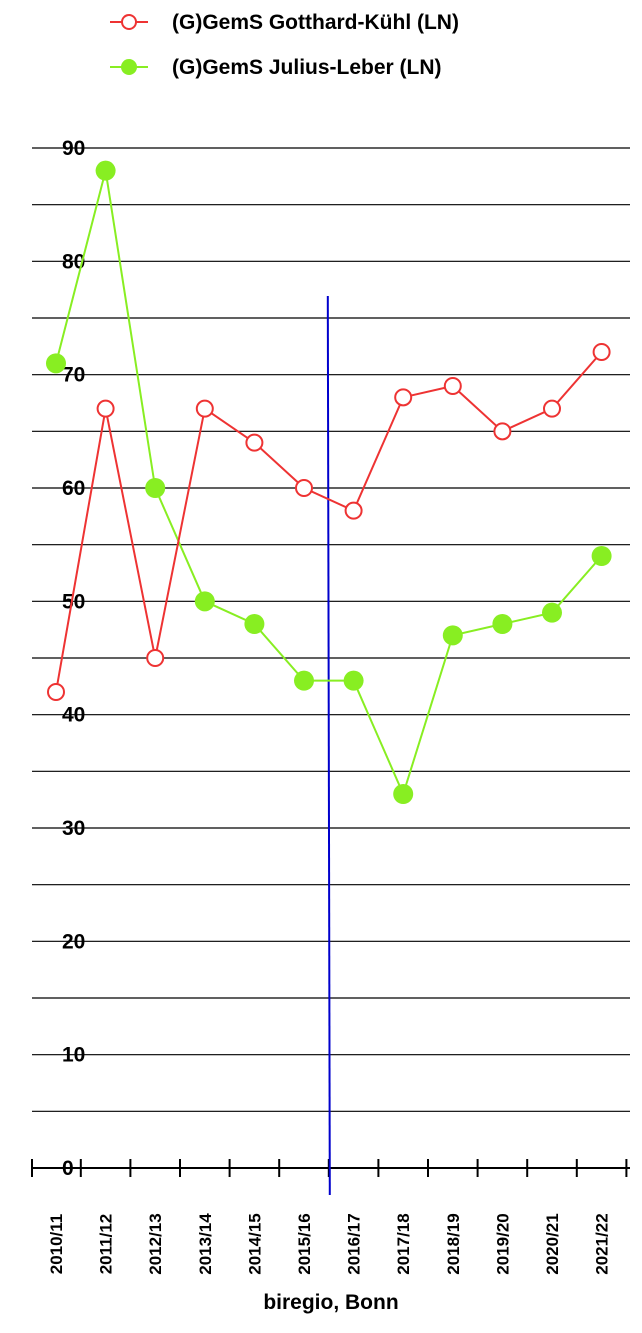  What do you see at coordinates (73, 488) in the screenshot?
I see `y-tick-label: 60` at bounding box center [73, 488].